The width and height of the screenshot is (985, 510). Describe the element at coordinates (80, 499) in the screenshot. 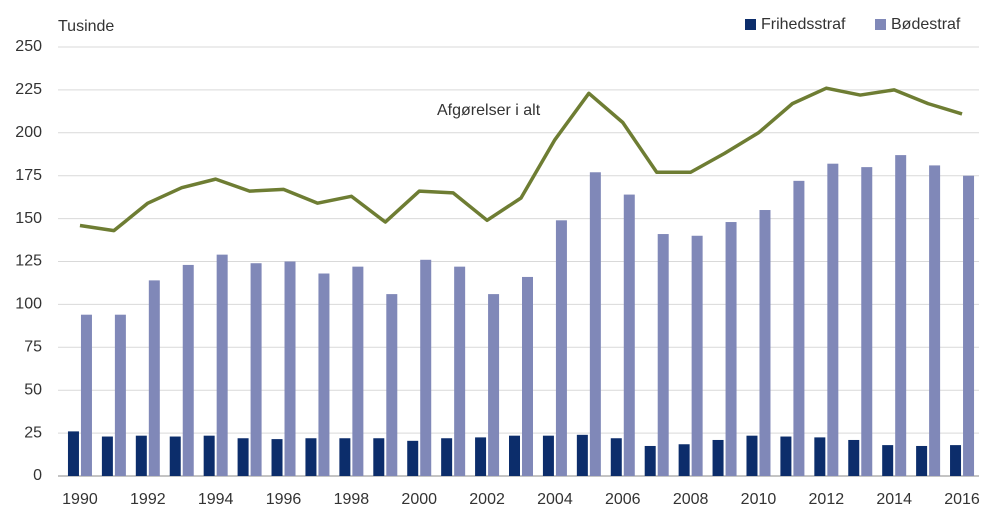

I see `x-tick-label: 1990` at that location.